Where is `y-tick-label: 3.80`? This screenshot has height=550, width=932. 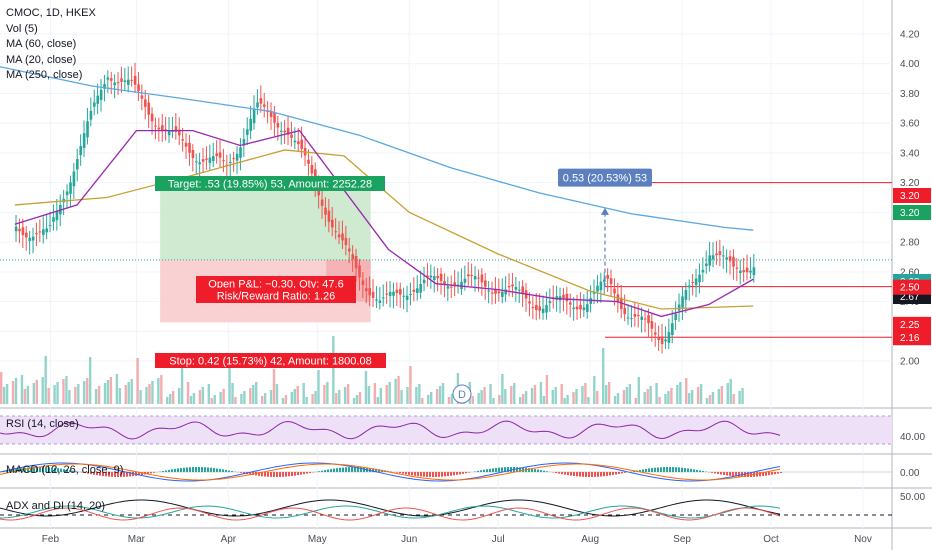
y-tick-label: 3.80 is located at coordinates (910, 94).